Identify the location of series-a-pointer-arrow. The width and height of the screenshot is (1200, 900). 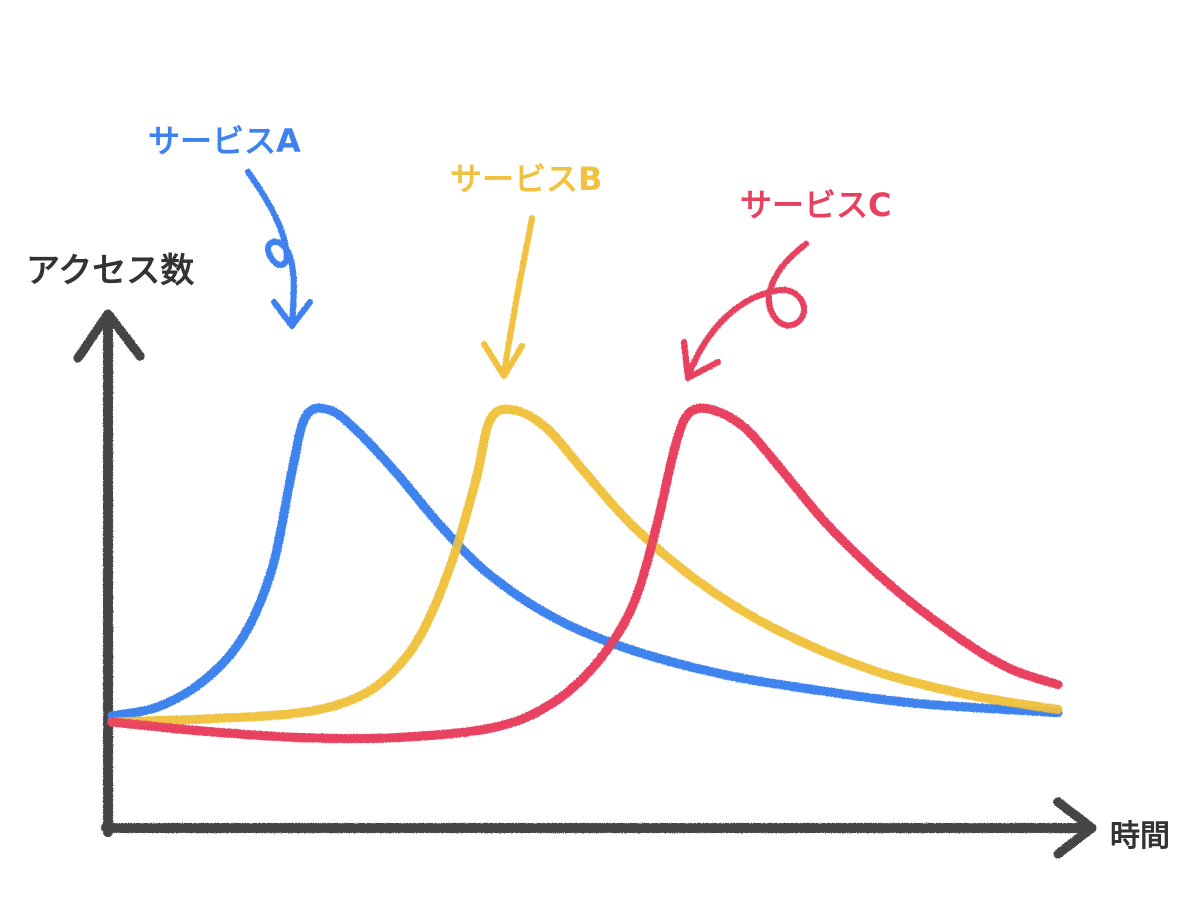
(279, 249).